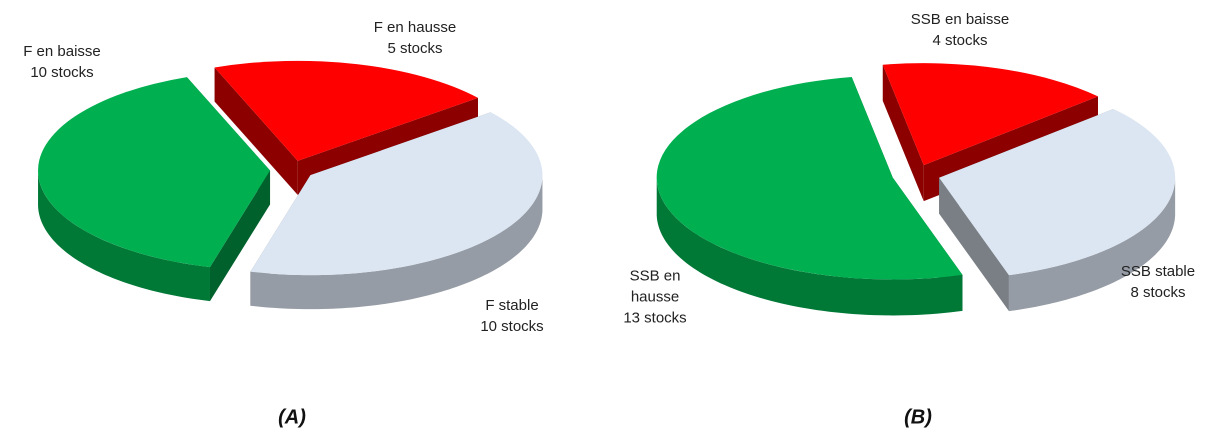 The image size is (1216, 434). I want to click on slice-label: SSB stable 8 stocks, so click(1157, 282).